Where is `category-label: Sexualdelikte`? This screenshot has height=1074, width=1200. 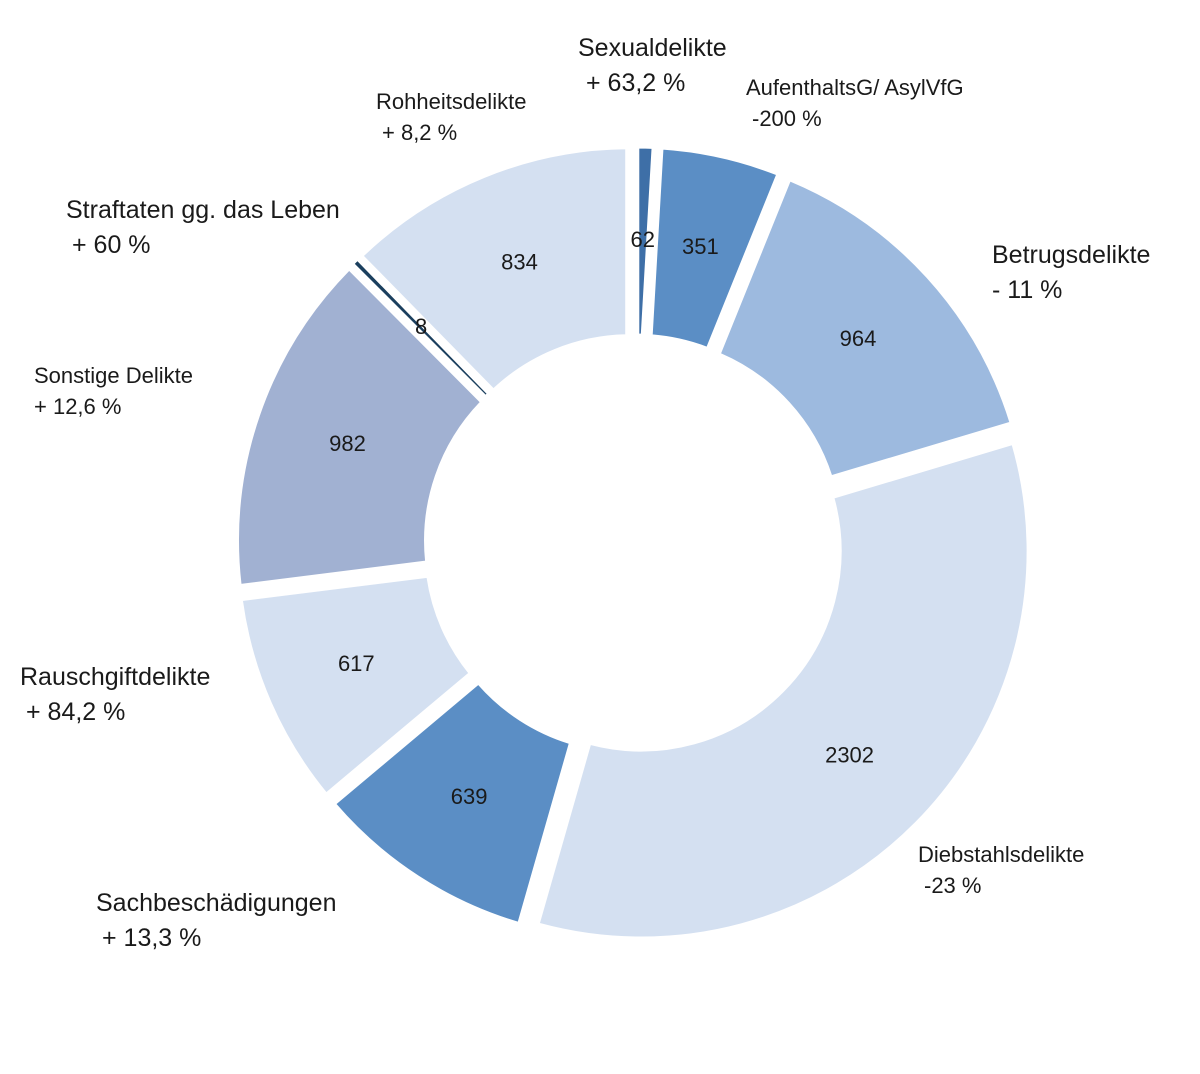 category-label: Sexualdelikte is located at coordinates (652, 48).